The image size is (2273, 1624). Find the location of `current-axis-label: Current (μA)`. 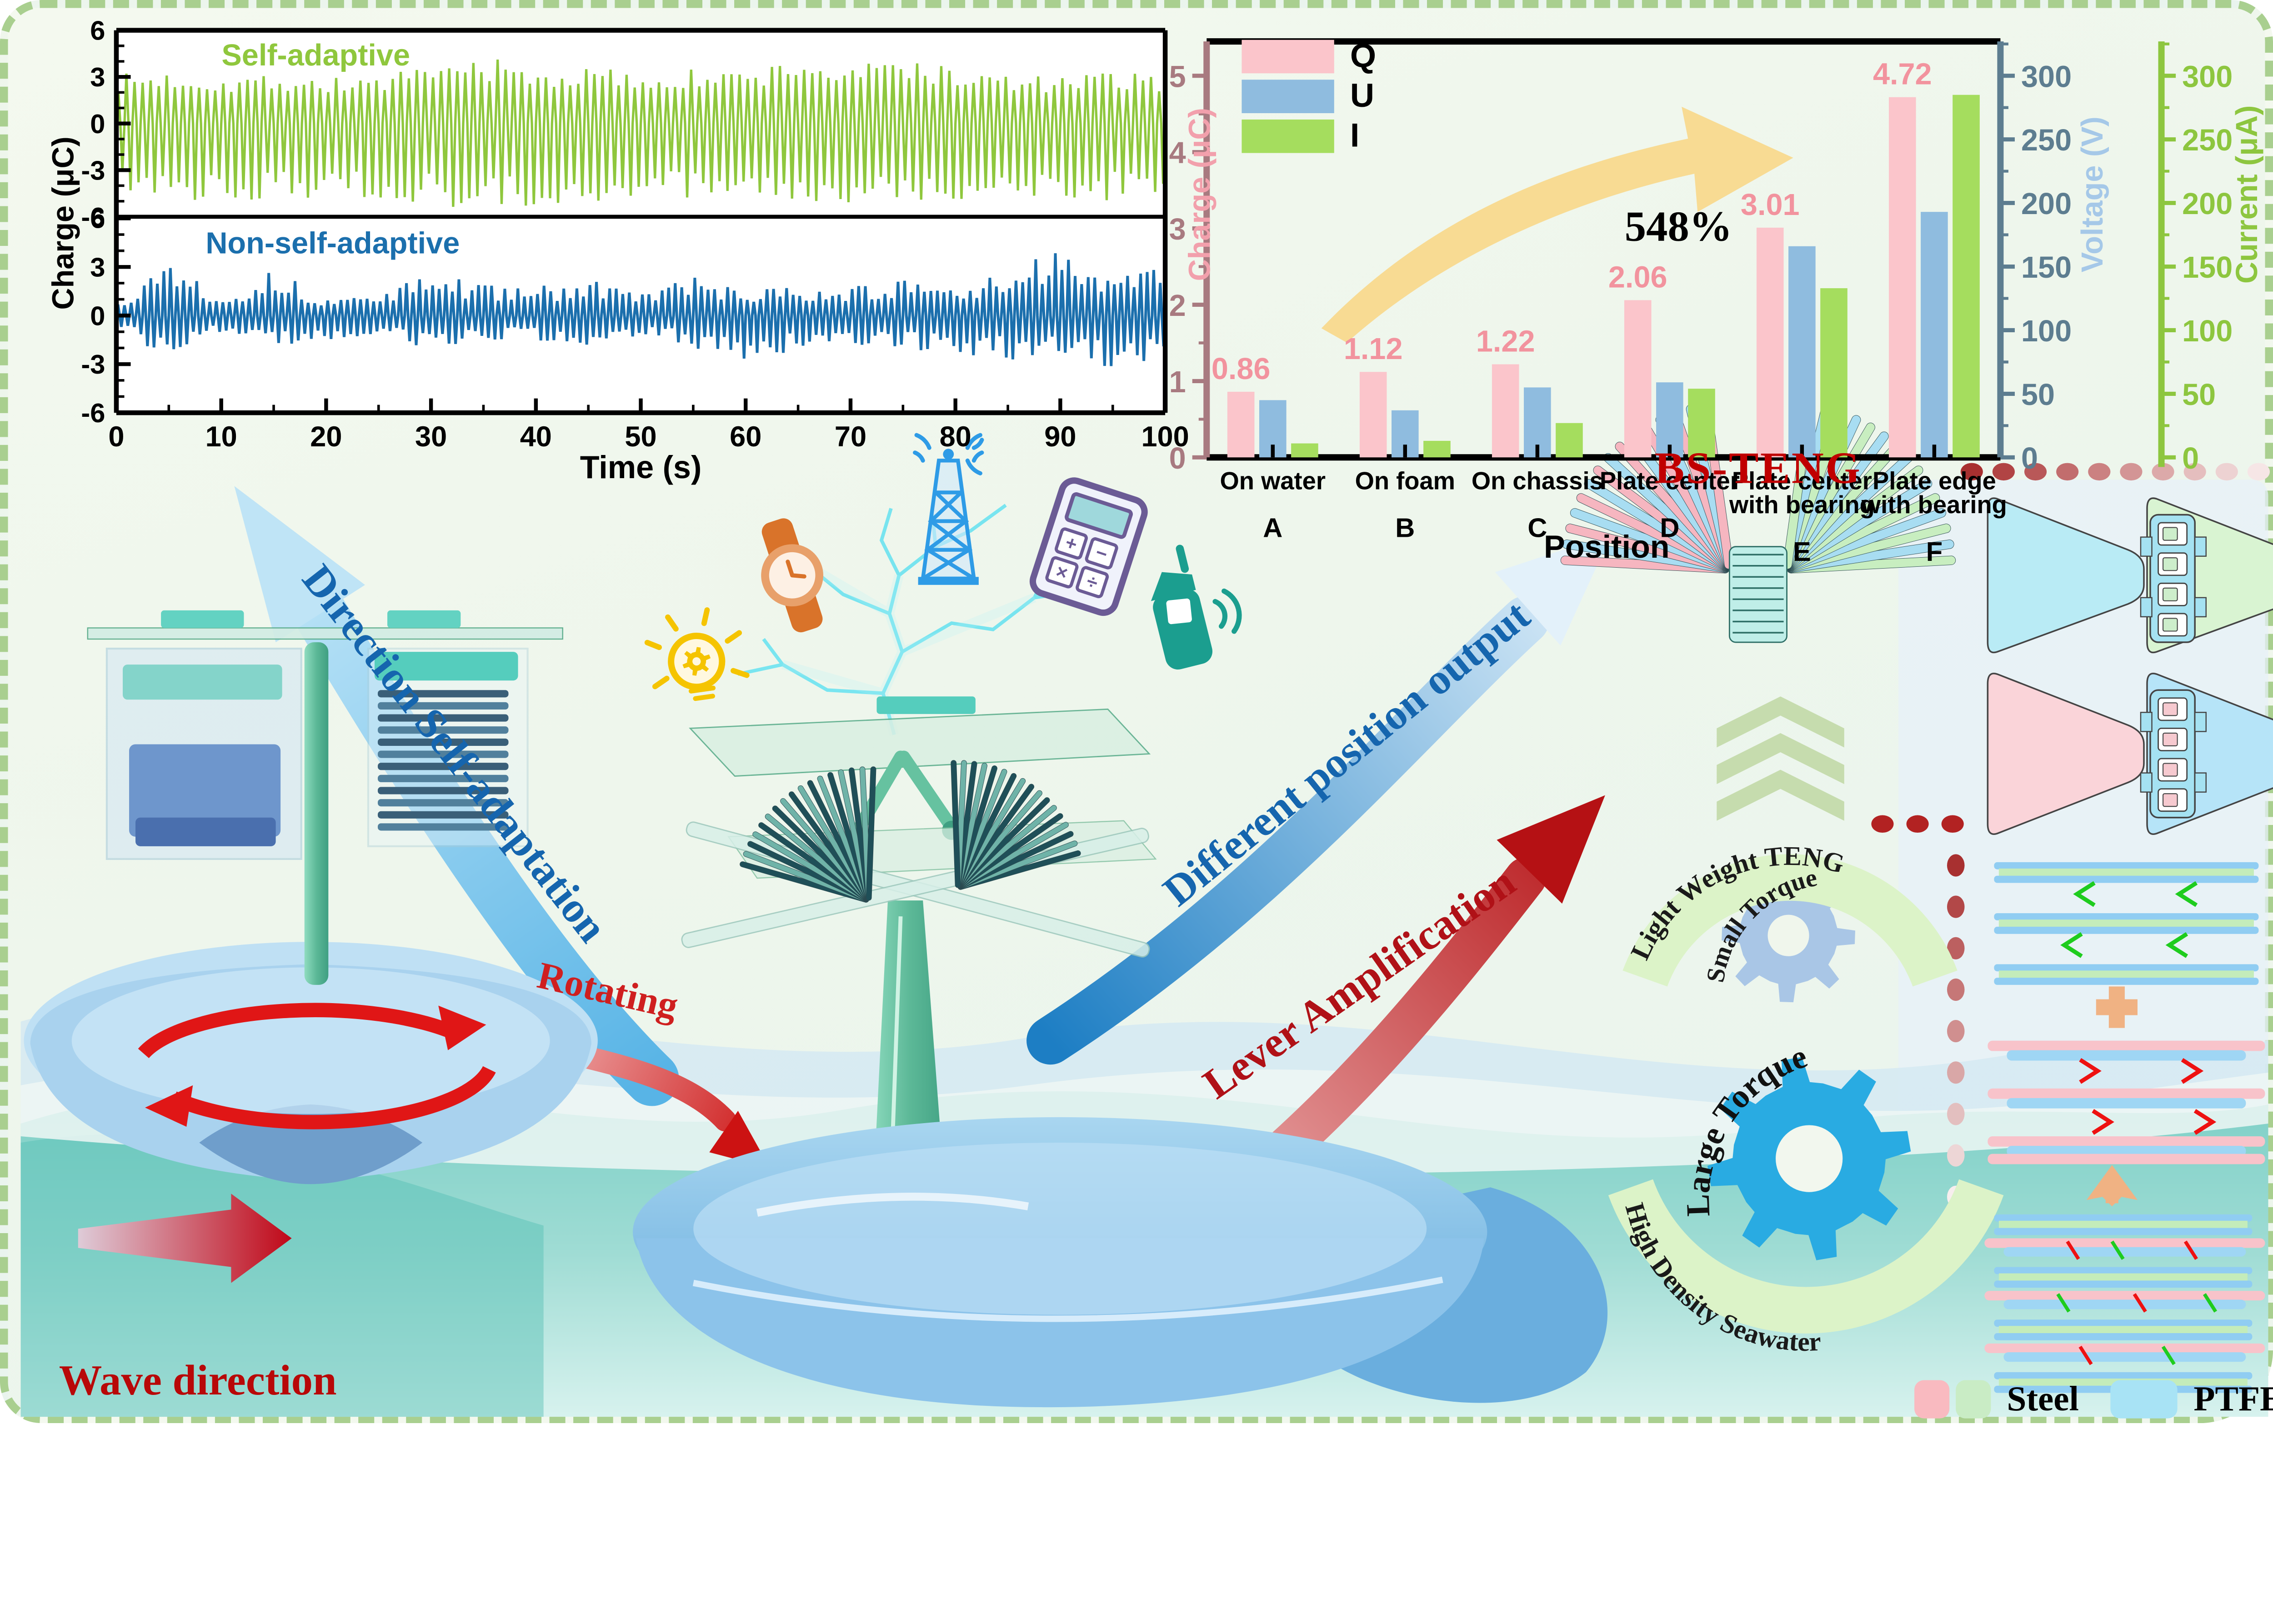

current-axis-label: Current (μA) is located at coordinates (2248, 194).